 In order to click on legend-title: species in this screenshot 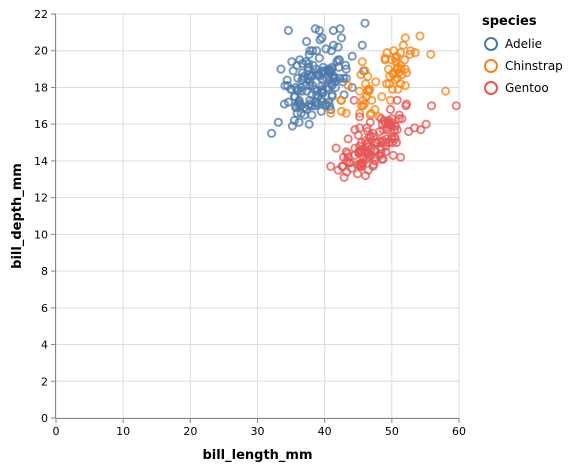, I will do `click(509, 21)`.